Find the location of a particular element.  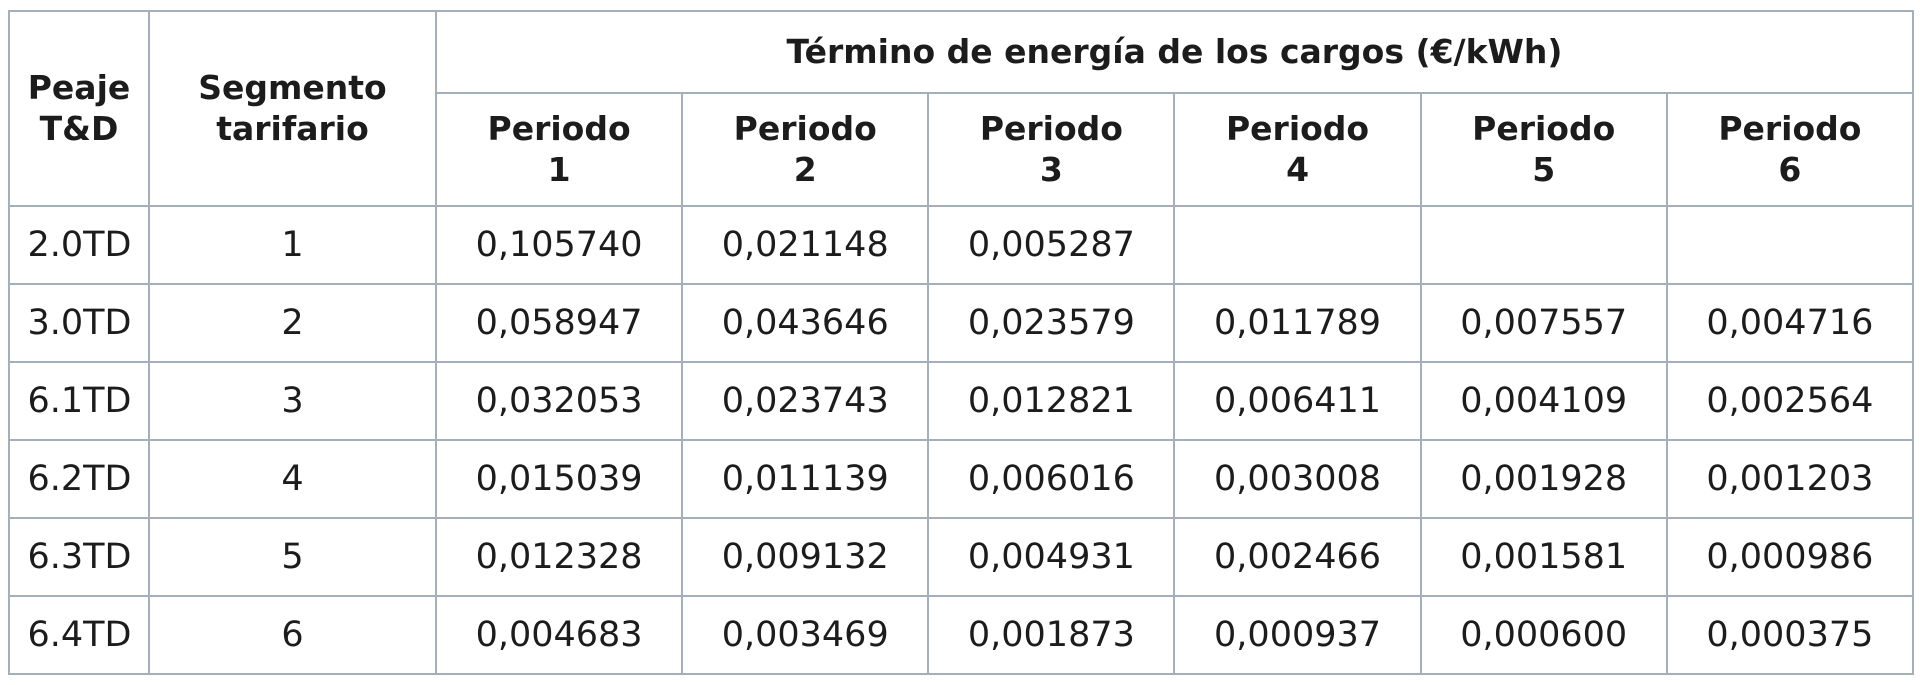

column-header-periodo-2: Periodo 2 is located at coordinates (805, 149).